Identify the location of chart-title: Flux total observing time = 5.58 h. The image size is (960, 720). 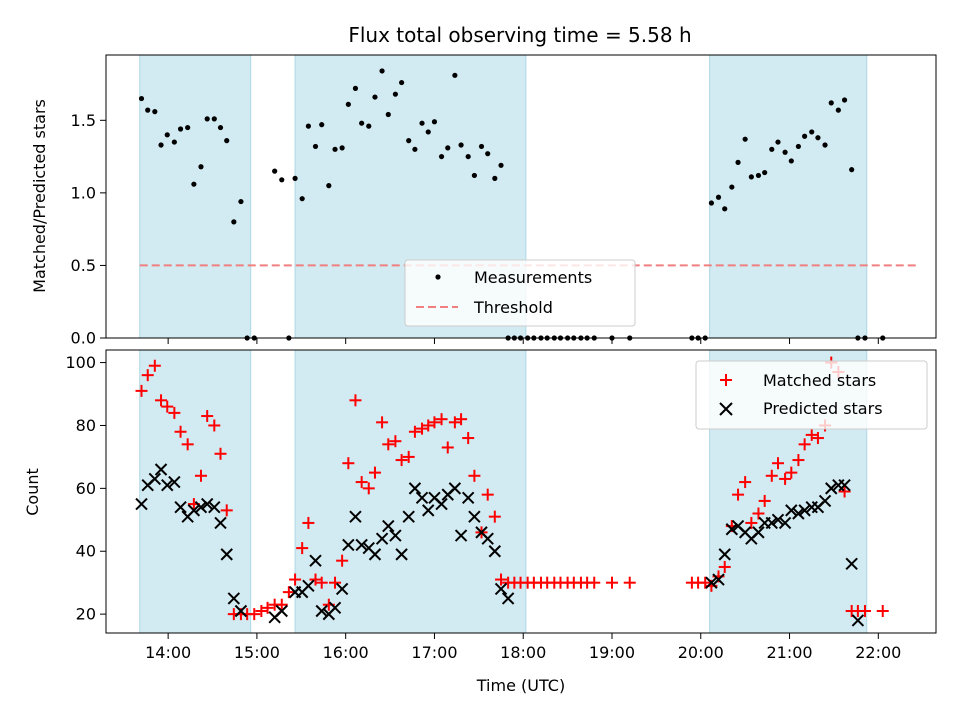
(519, 35).